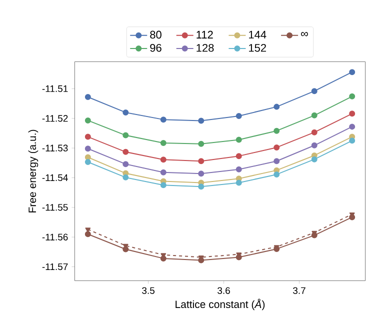 The height and width of the screenshot is (324, 374). Describe the element at coordinates (148, 290) in the screenshot. I see `x-tick-label: 3.5` at that location.